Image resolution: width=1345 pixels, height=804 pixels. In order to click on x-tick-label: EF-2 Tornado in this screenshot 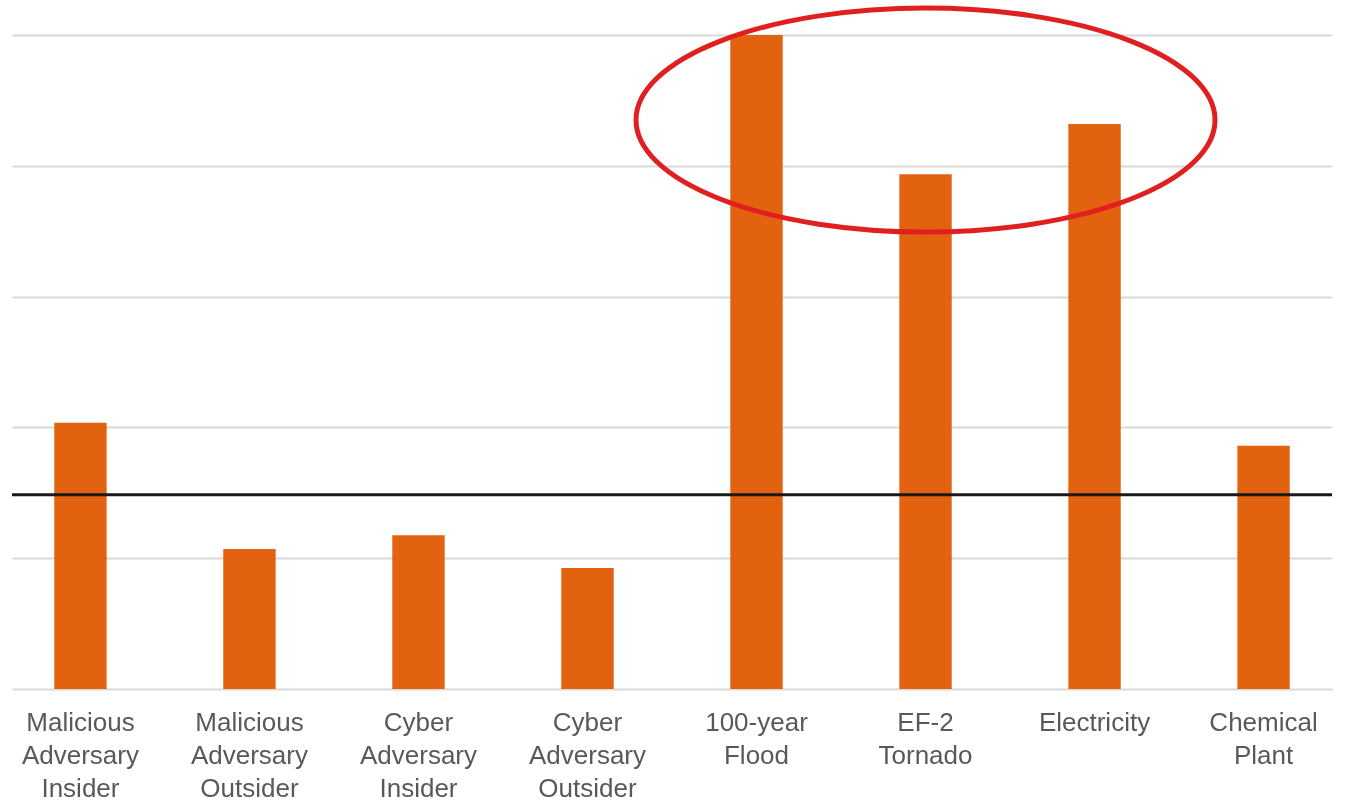, I will do `click(925, 738)`.